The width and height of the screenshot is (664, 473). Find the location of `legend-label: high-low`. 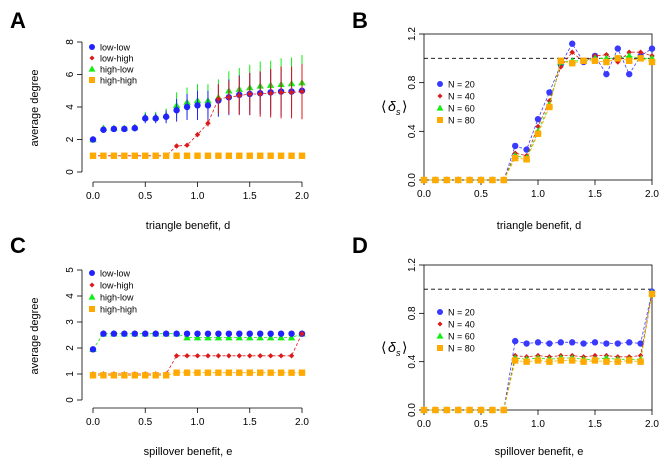

legend-label: high-low is located at coordinates (117, 70).